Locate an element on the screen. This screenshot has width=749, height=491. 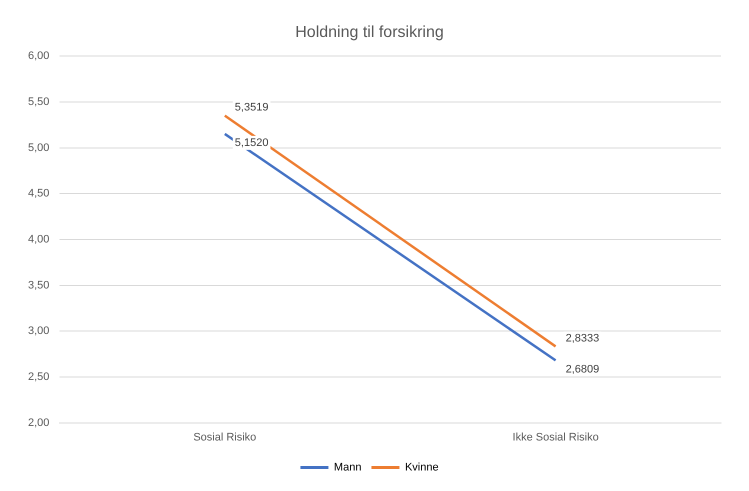
y-tick-label: 6,00 is located at coordinates (39, 56).